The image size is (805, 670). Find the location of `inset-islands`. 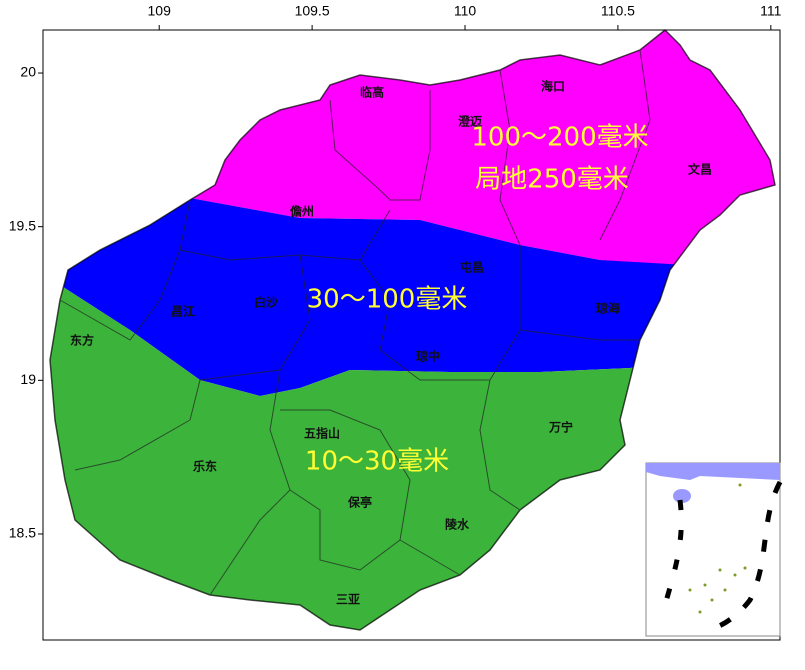

inset-islands is located at coordinates (717, 548).